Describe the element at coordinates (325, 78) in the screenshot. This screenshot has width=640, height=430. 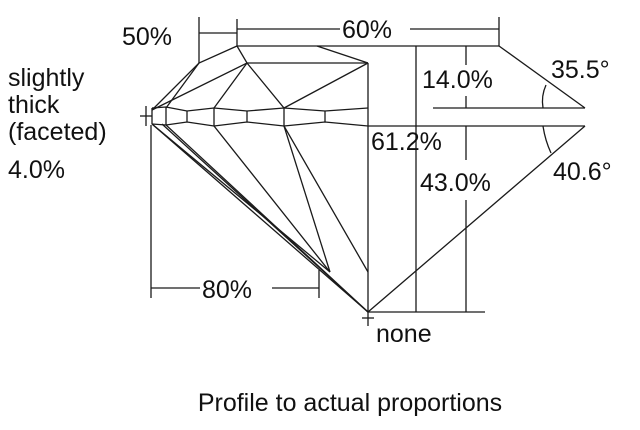
I see `crown-facets` at that location.